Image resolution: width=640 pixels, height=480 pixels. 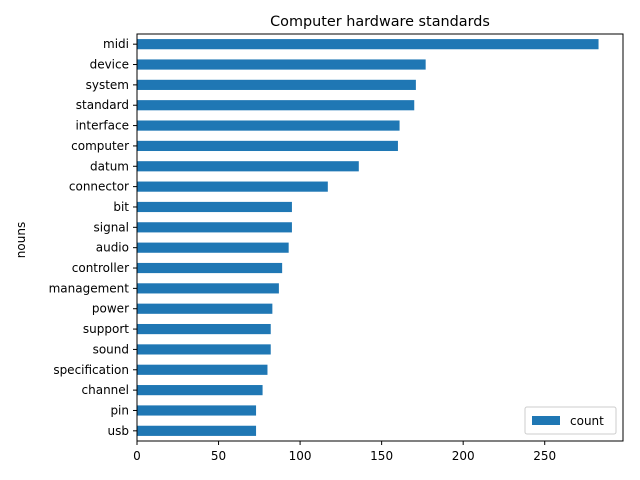 I want to click on legend-box, so click(x=570, y=420).